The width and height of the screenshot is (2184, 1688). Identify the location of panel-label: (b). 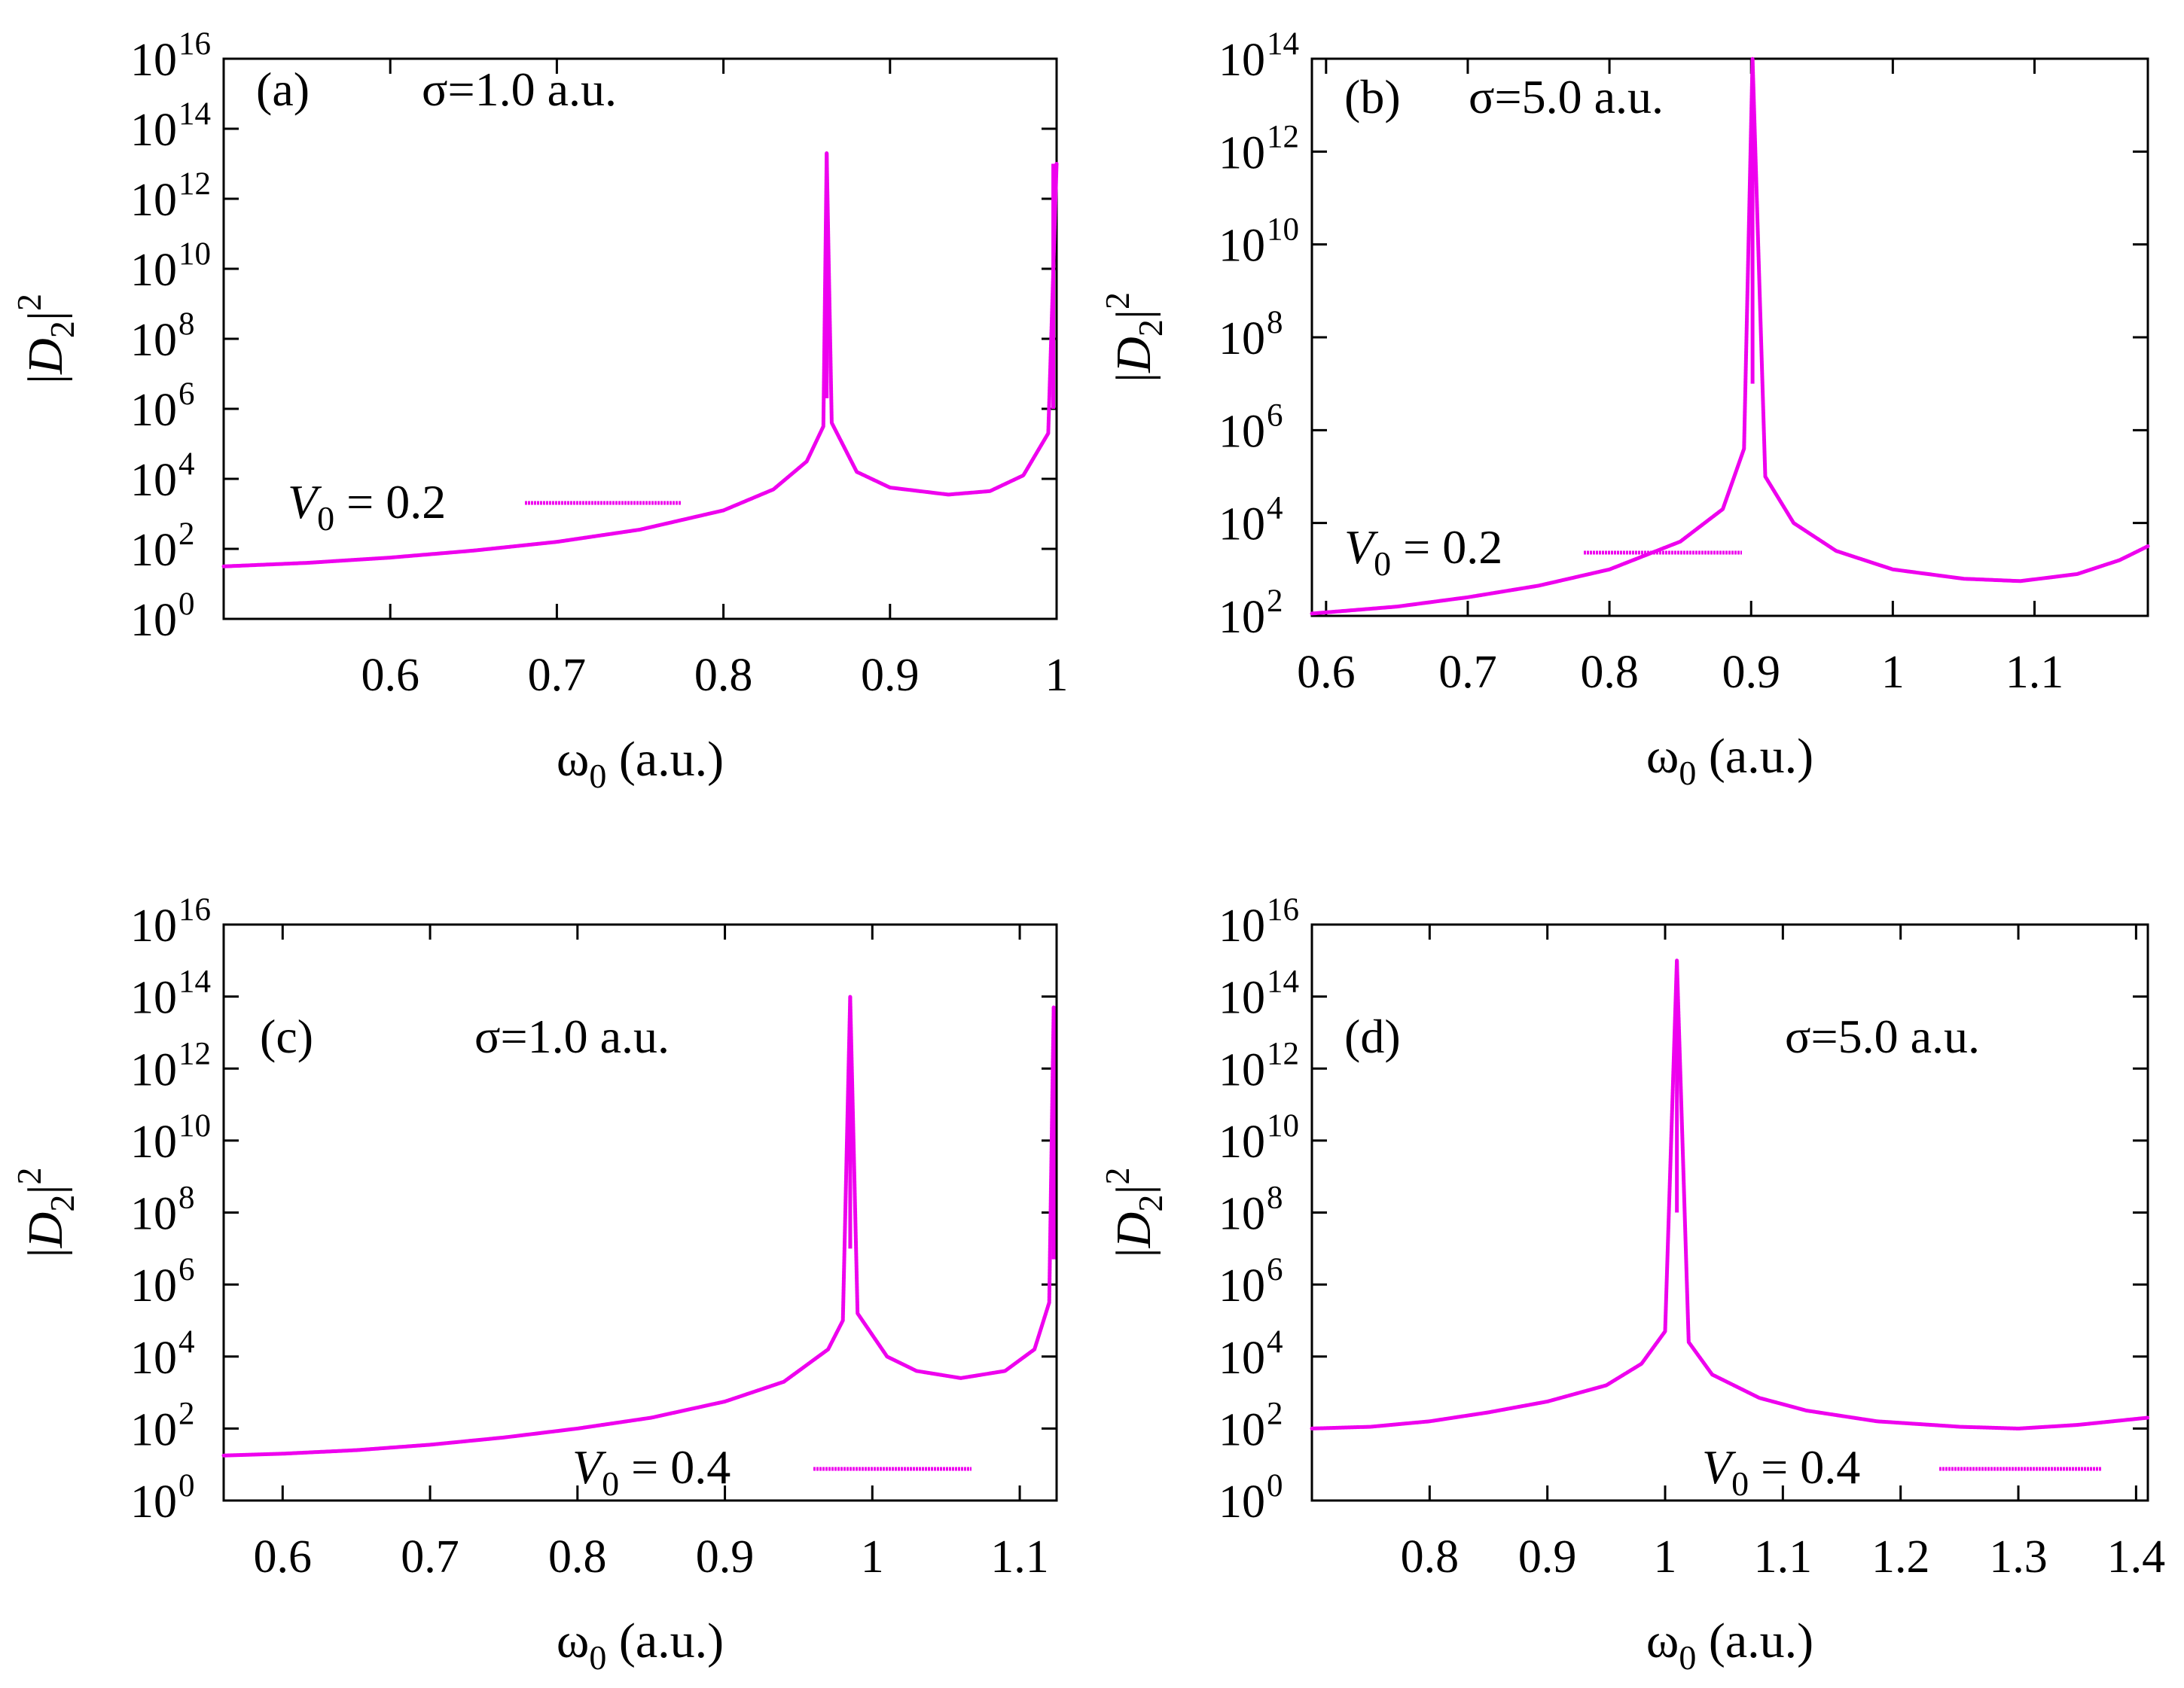
(1372, 96).